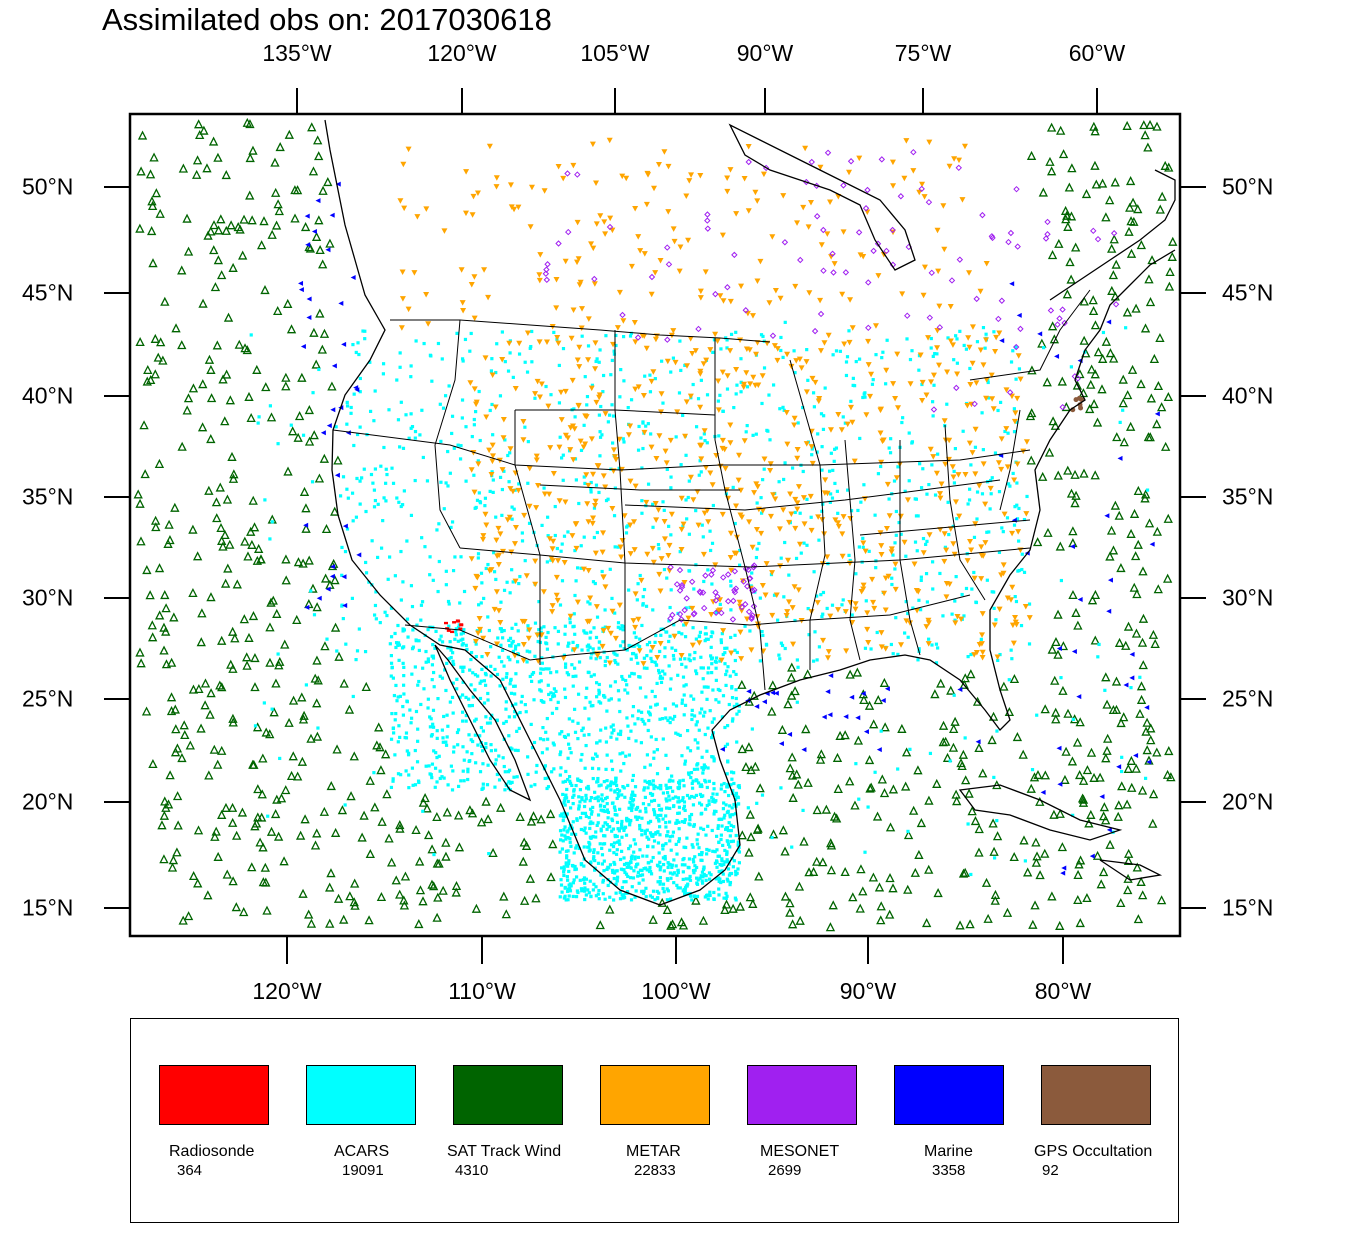 The width and height of the screenshot is (1350, 1250). What do you see at coordinates (765, 53) in the screenshot?
I see `top-lon-label: 90°W` at bounding box center [765, 53].